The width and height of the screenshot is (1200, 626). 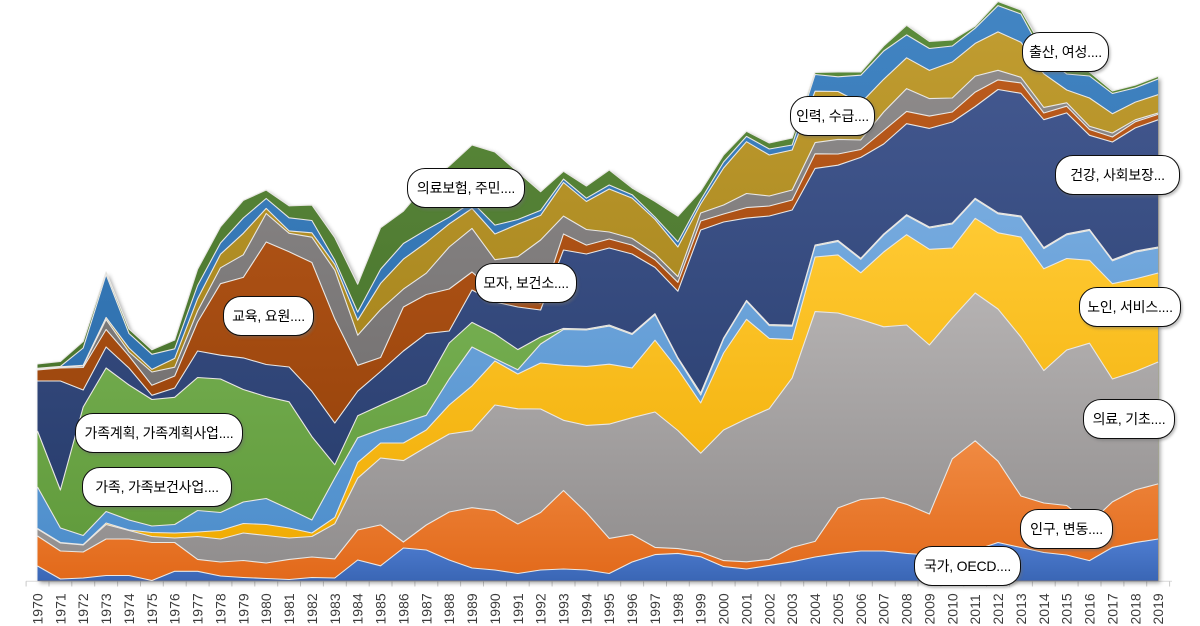 What do you see at coordinates (175, 608) in the screenshot?
I see `svg-text: 1976` at bounding box center [175, 608].